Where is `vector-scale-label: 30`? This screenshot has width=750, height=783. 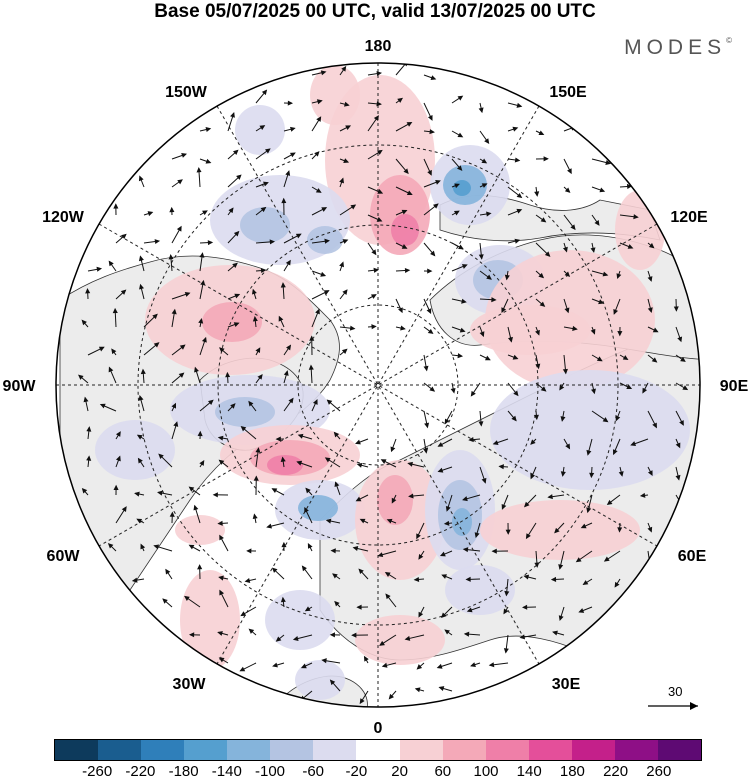
vector-scale-label: 30 is located at coordinates (675, 691).